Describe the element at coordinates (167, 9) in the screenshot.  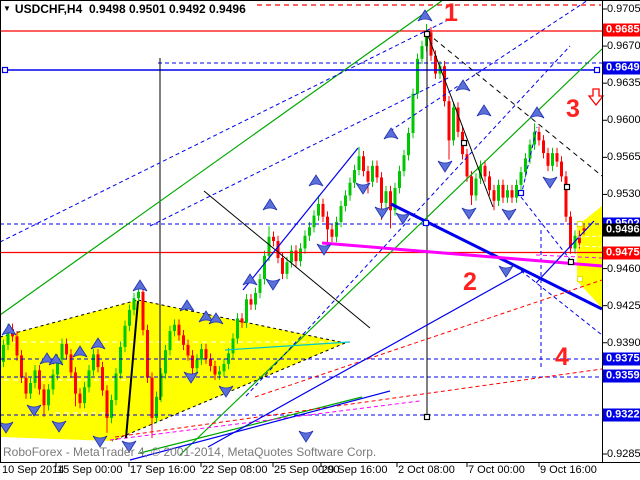
I see `chart-ohlc: 0.9498 0.9501 0.9492 0.9496` at that location.